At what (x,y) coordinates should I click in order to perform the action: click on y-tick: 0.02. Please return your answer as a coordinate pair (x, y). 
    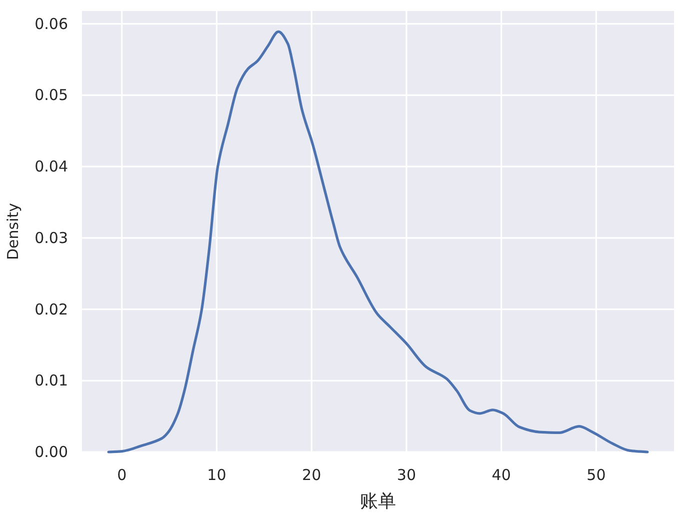
    Looking at the image, I should click on (51, 309).